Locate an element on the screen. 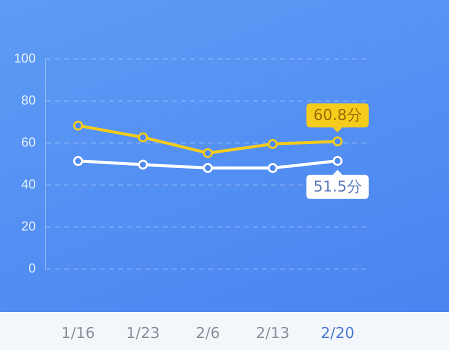 The image size is (449, 350). x-tick-label: 2/20 is located at coordinates (337, 333).